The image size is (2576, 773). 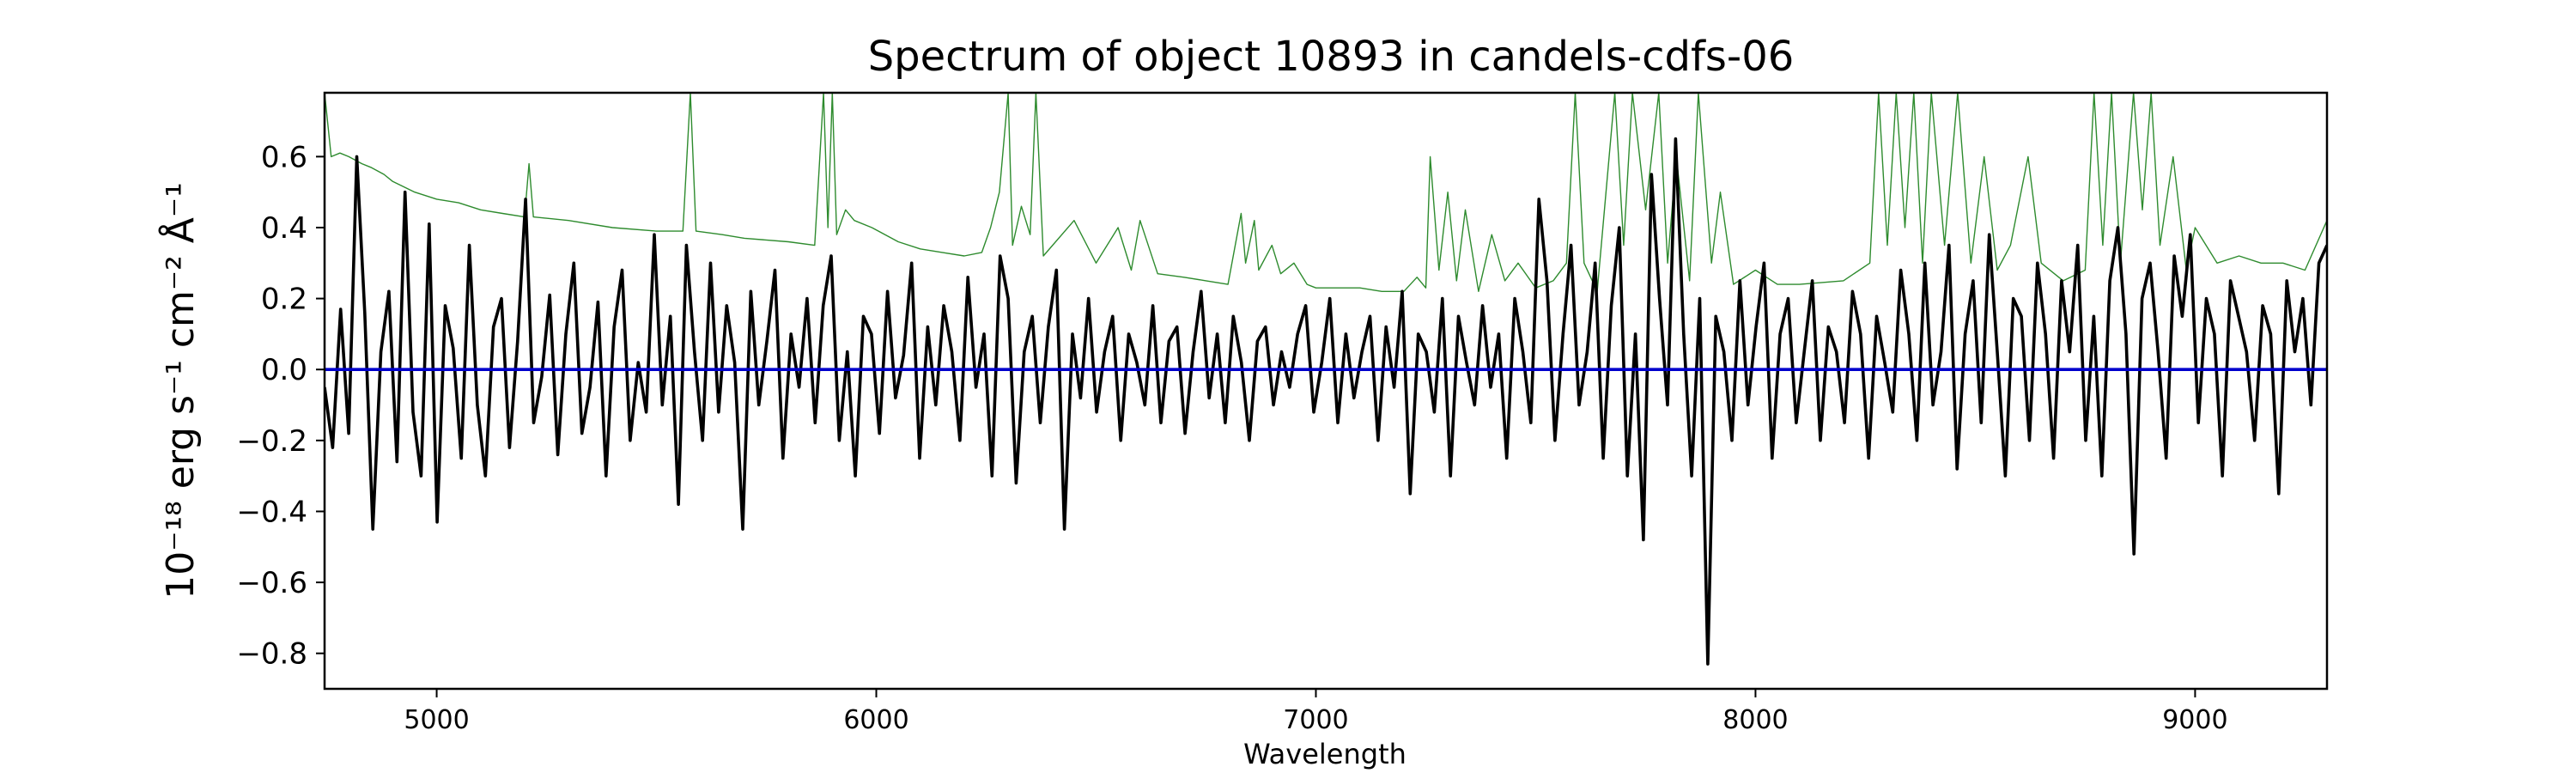 I want to click on y-tick-label: −0.8, so click(x=271, y=654).